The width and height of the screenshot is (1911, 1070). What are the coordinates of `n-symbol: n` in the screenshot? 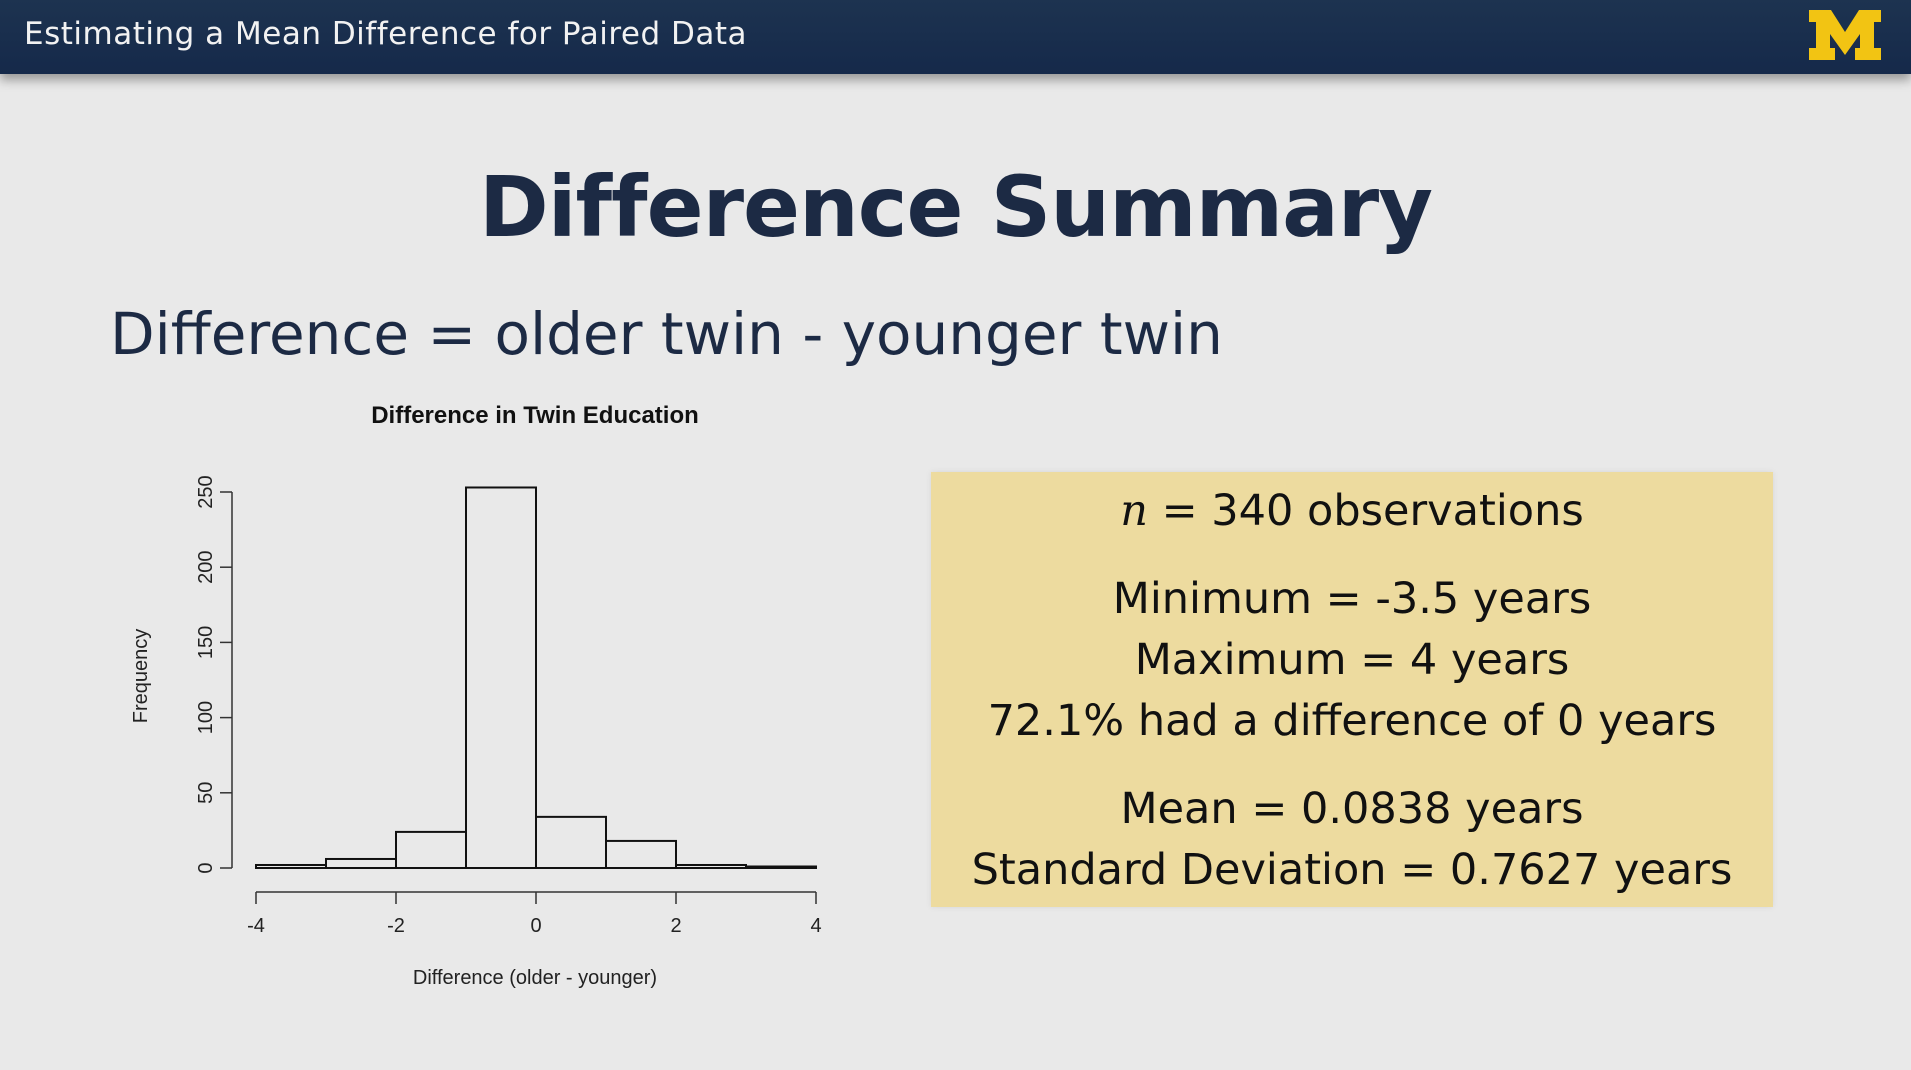 It's located at (1134, 511).